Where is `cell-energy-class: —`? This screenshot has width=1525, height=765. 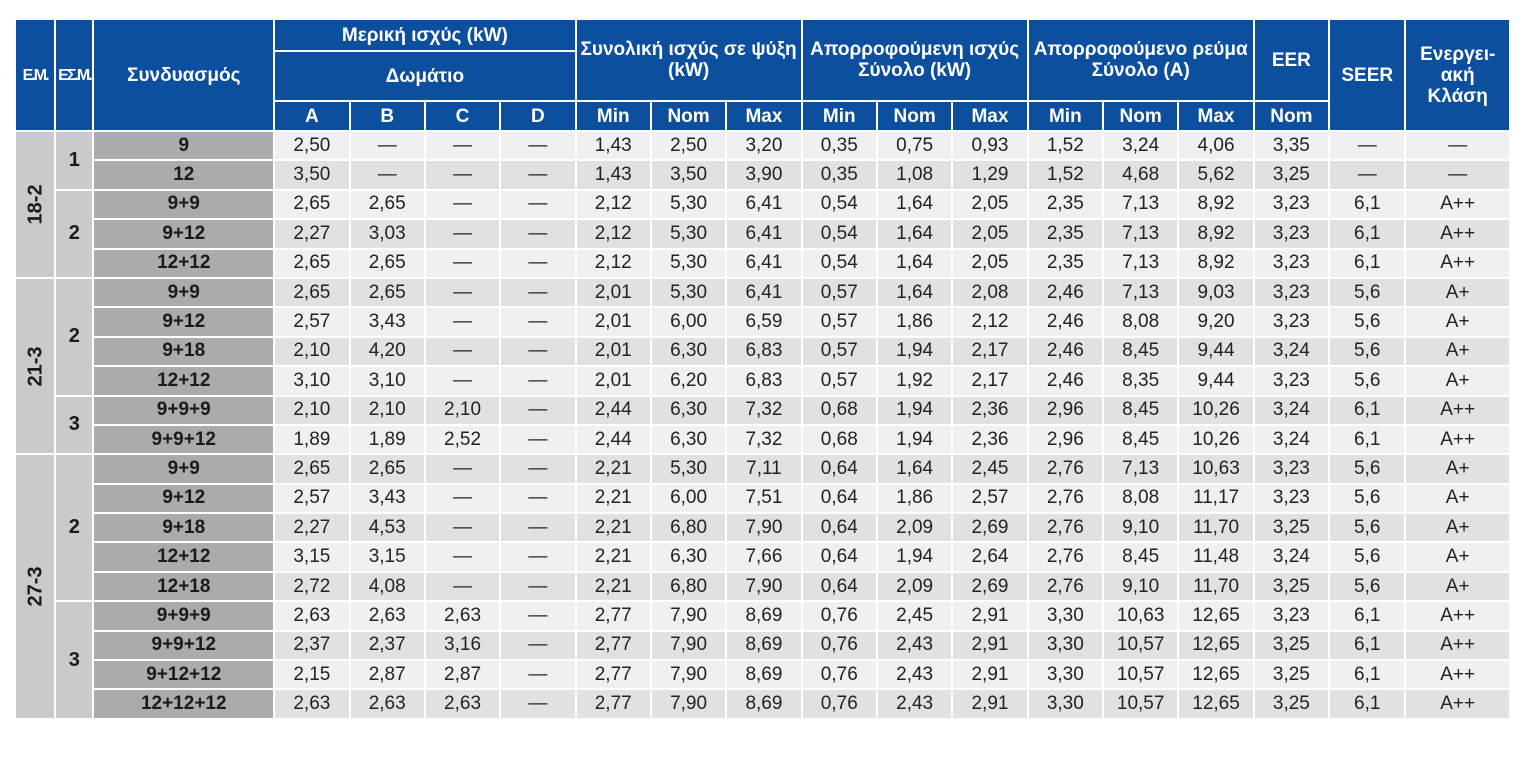
cell-energy-class: — is located at coordinates (1457, 145).